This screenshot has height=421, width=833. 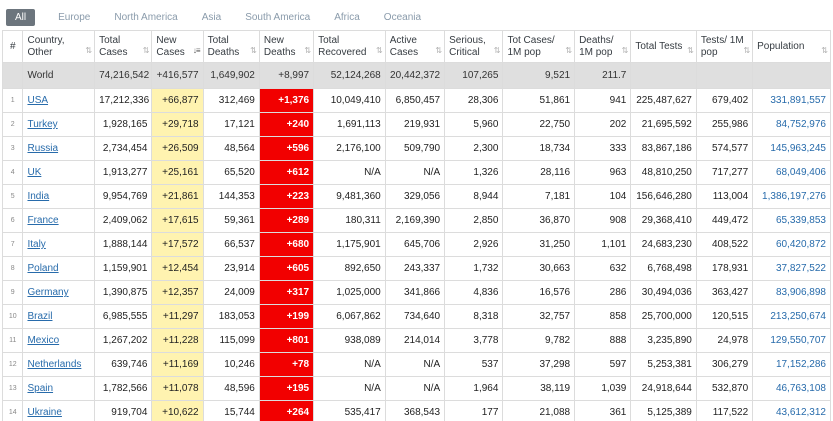 What do you see at coordinates (177, 75) in the screenshot?
I see `new-cases-cell: +416,577` at bounding box center [177, 75].